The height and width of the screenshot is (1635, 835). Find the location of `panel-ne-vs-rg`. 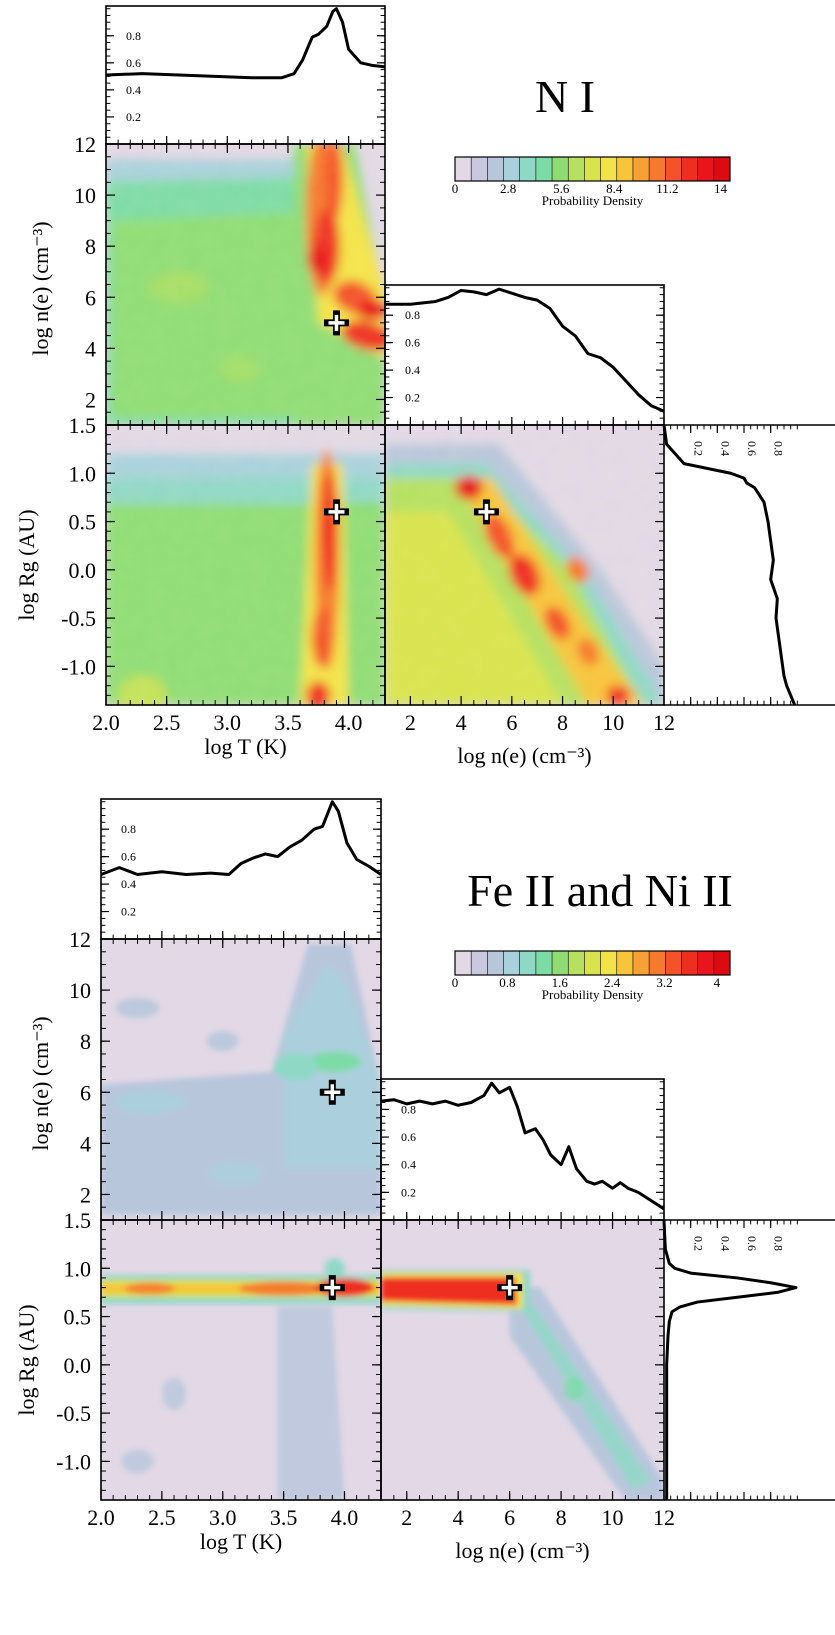

panel-ne-vs-rg is located at coordinates (522, 1360).